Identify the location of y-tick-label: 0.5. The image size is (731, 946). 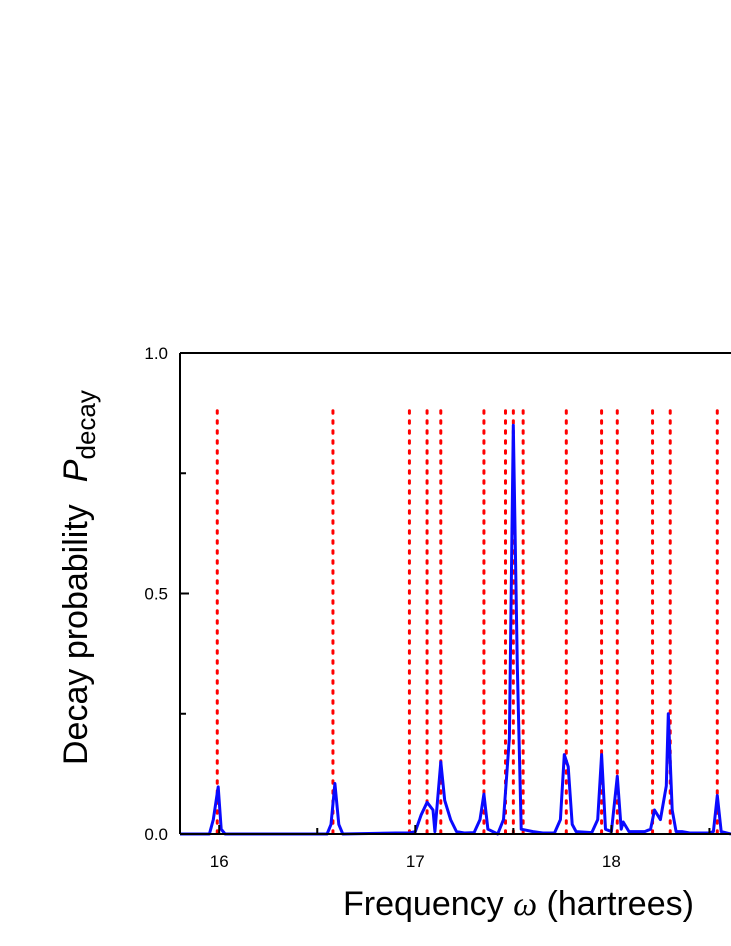
(156, 594).